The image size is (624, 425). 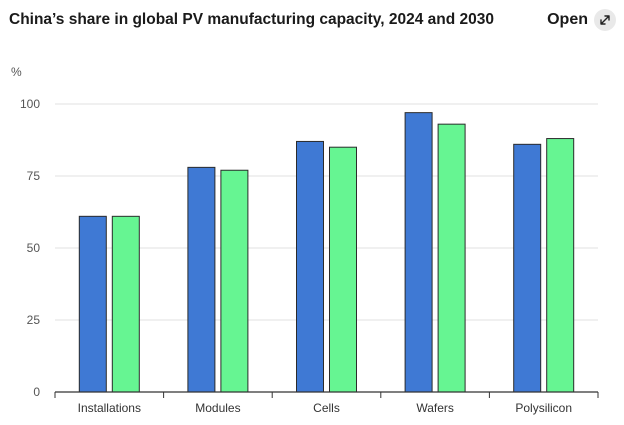 What do you see at coordinates (217, 408) in the screenshot?
I see `x-tick-label: Modules` at bounding box center [217, 408].